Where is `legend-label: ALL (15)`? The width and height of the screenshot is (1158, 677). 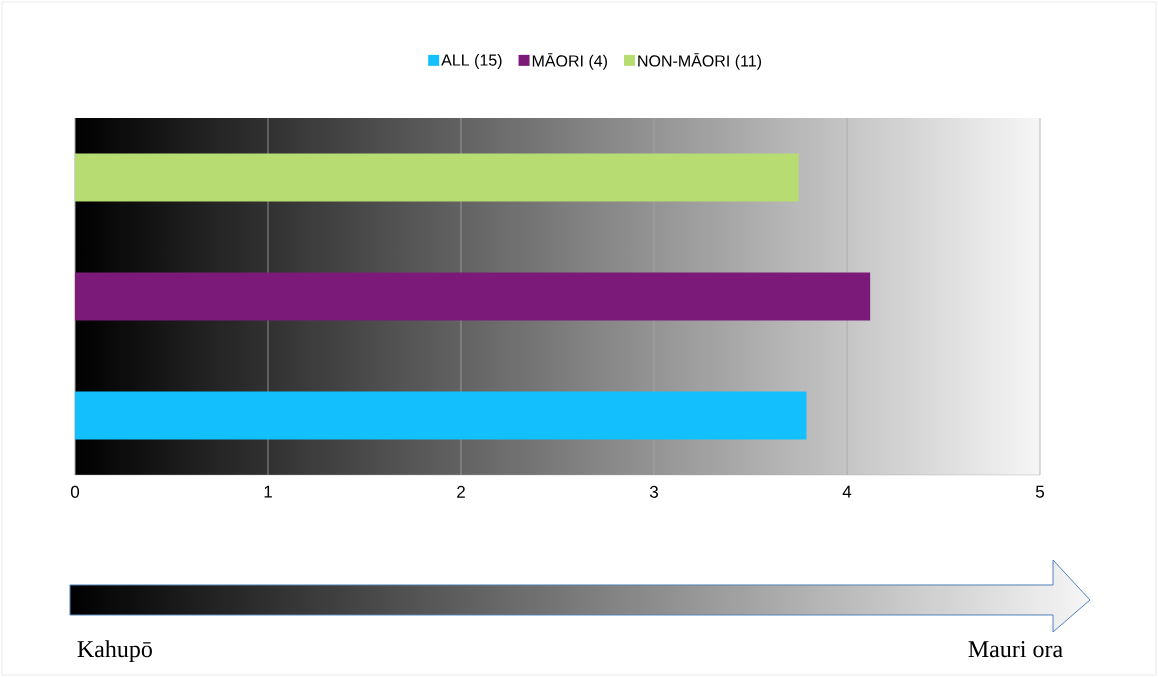
legend-label: ALL (15) is located at coordinates (471, 61).